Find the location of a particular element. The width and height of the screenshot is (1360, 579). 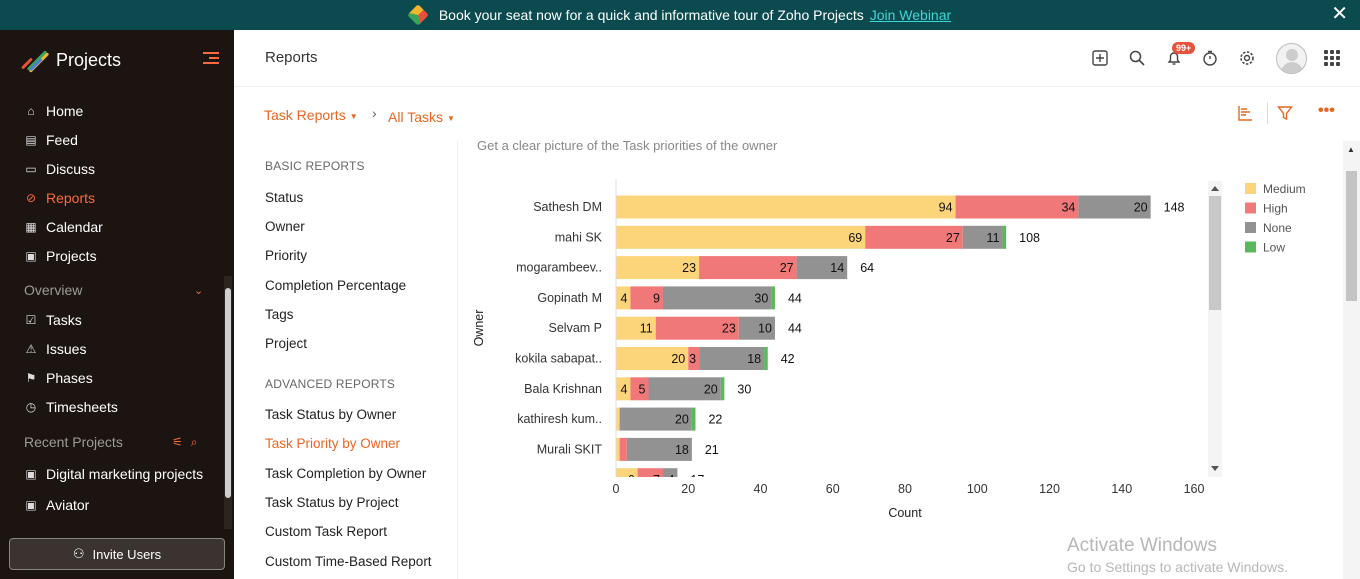

sidebar-item-timesheets: ◷ Timesheets is located at coordinates (111, 406).